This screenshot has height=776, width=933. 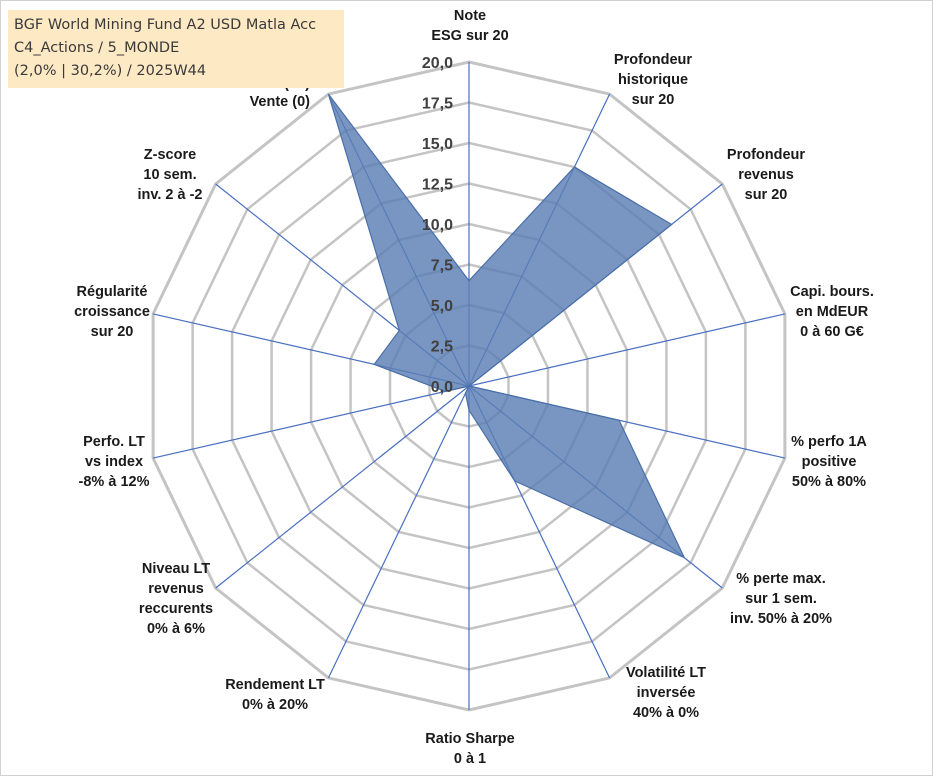 I want to click on axis-label-1-line-0: Profondeur, so click(x=653, y=60).